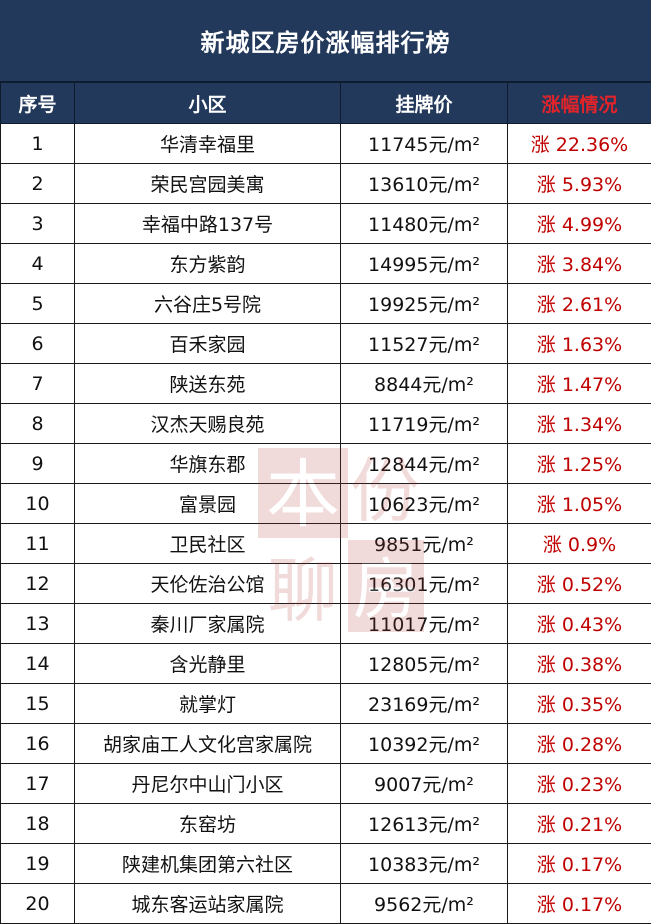 The height and width of the screenshot is (924, 651). What do you see at coordinates (579, 304) in the screenshot?
I see `cell-rise: 涨 2.61%` at bounding box center [579, 304].